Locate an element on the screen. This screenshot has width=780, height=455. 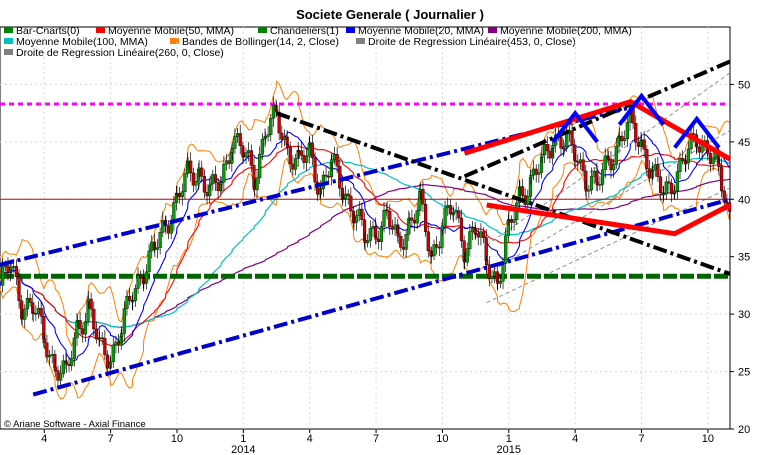
legend-label: Moyenne Mobile(200, MMA) is located at coordinates (566, 31).